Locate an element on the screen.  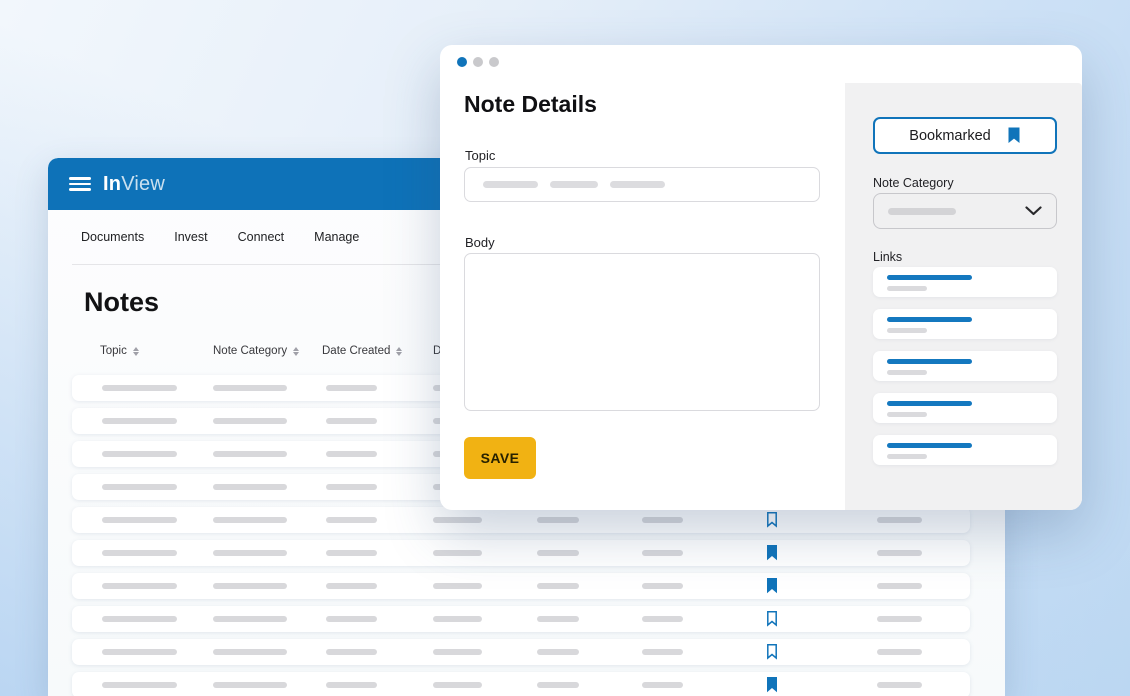
bookmarked-label: Bookmarked is located at coordinates (950, 135).